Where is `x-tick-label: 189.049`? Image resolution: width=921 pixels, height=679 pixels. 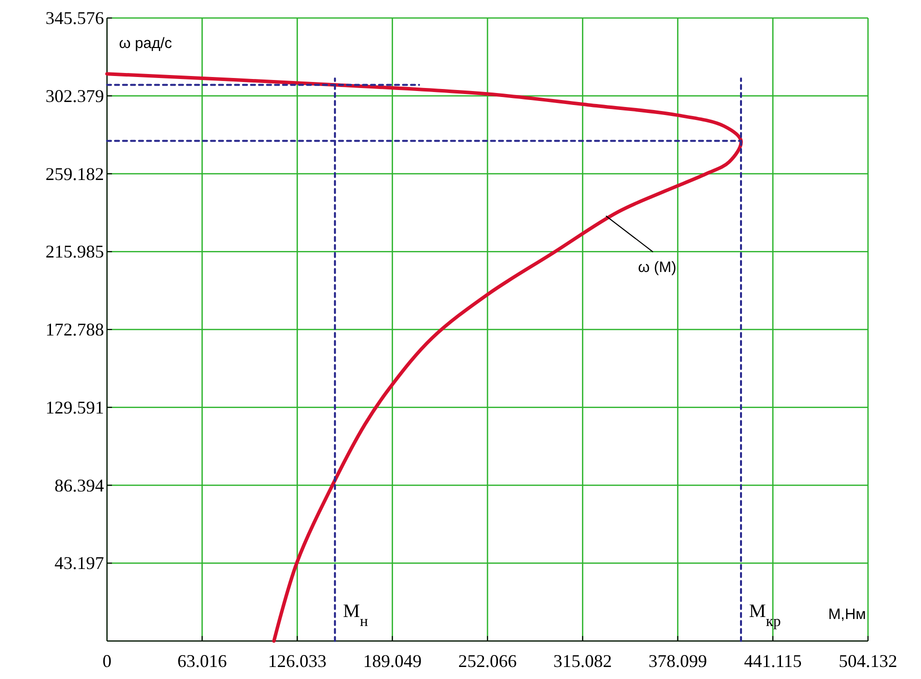 x-tick-label: 189.049 is located at coordinates (392, 661).